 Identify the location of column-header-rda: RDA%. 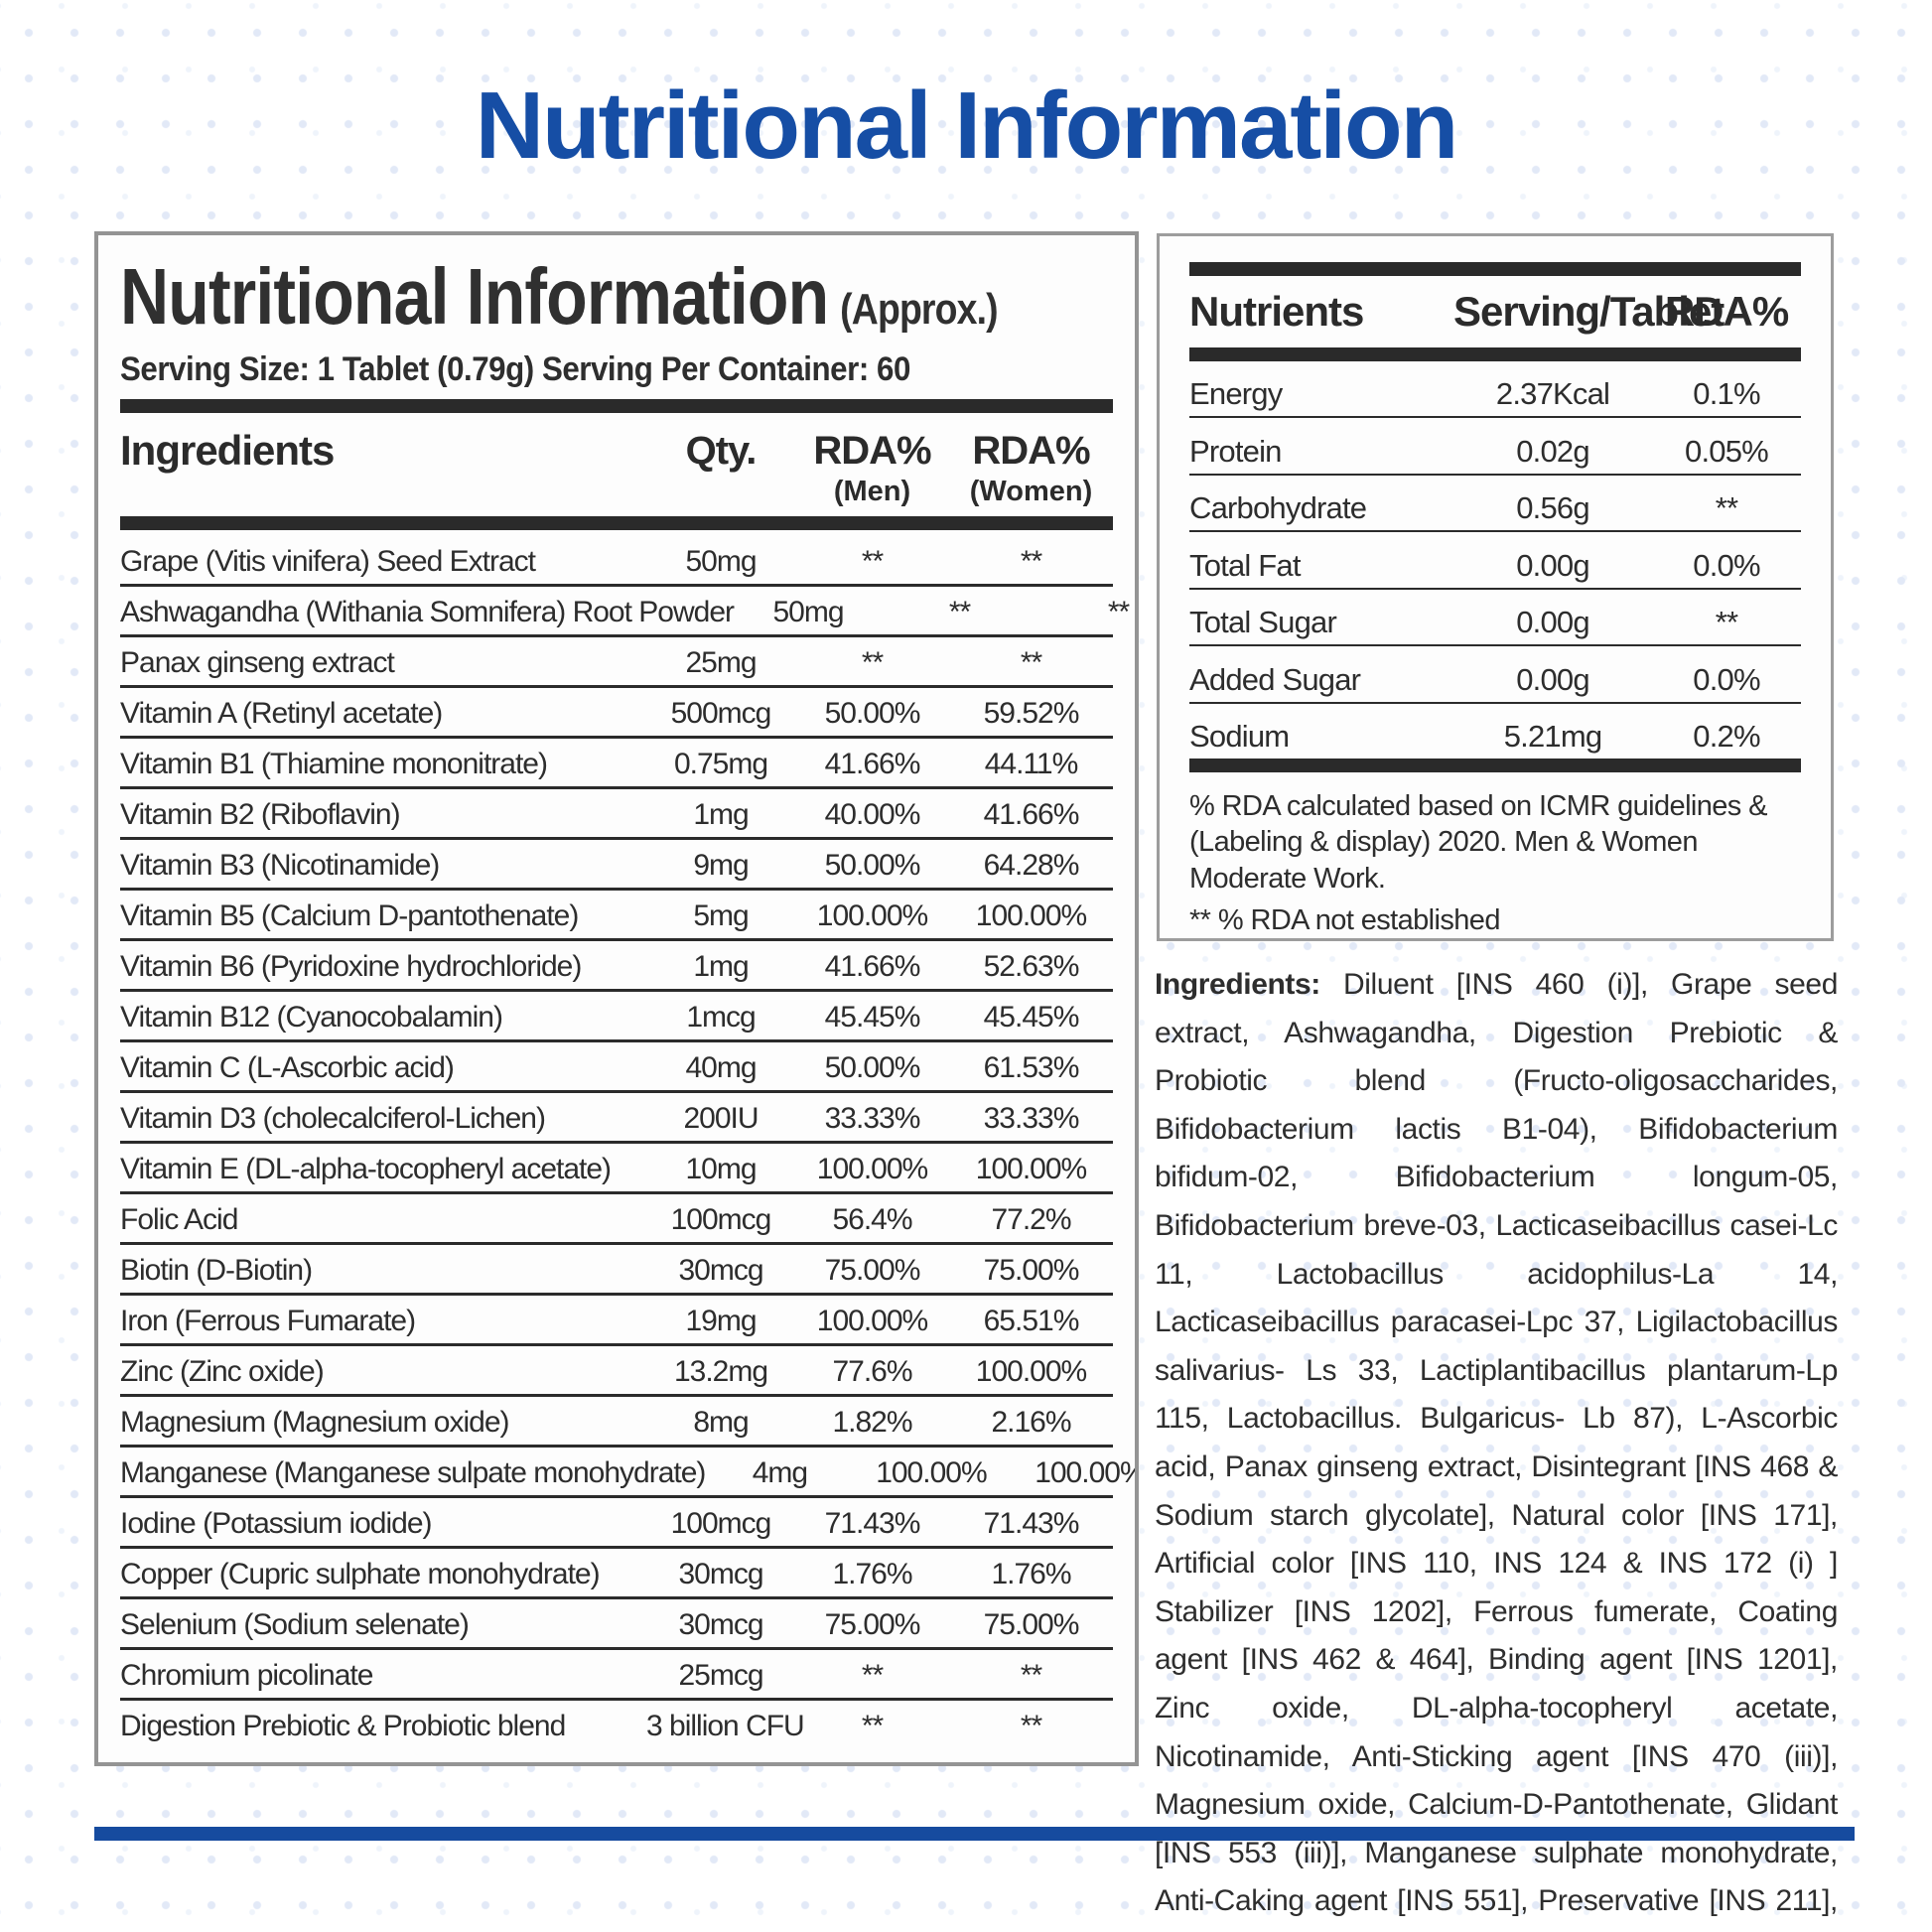
(1727, 312).